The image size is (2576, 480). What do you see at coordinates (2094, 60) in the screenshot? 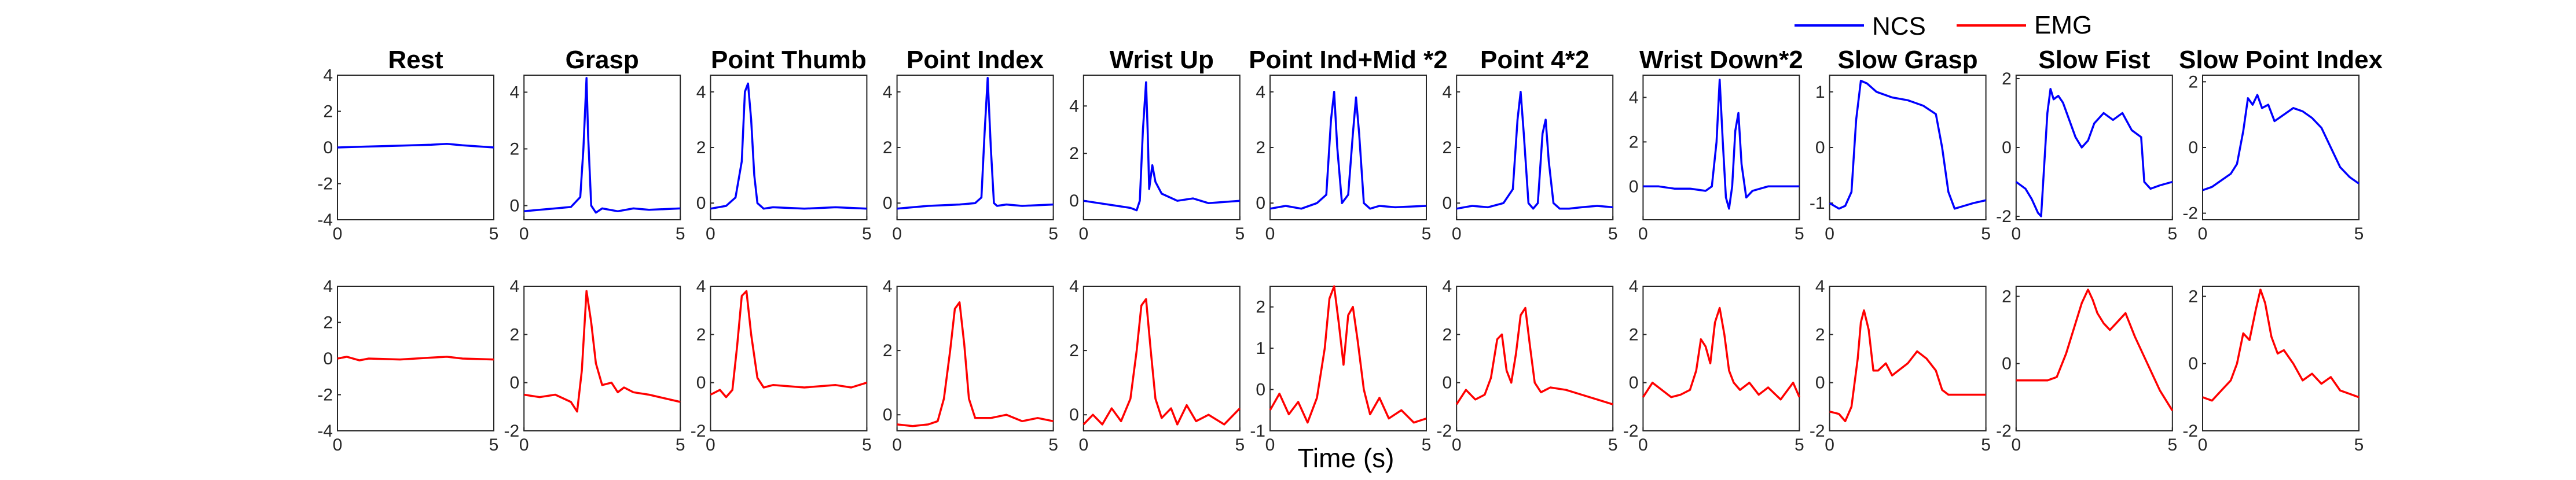
I see `subplot-title: Slow Fist` at bounding box center [2094, 60].